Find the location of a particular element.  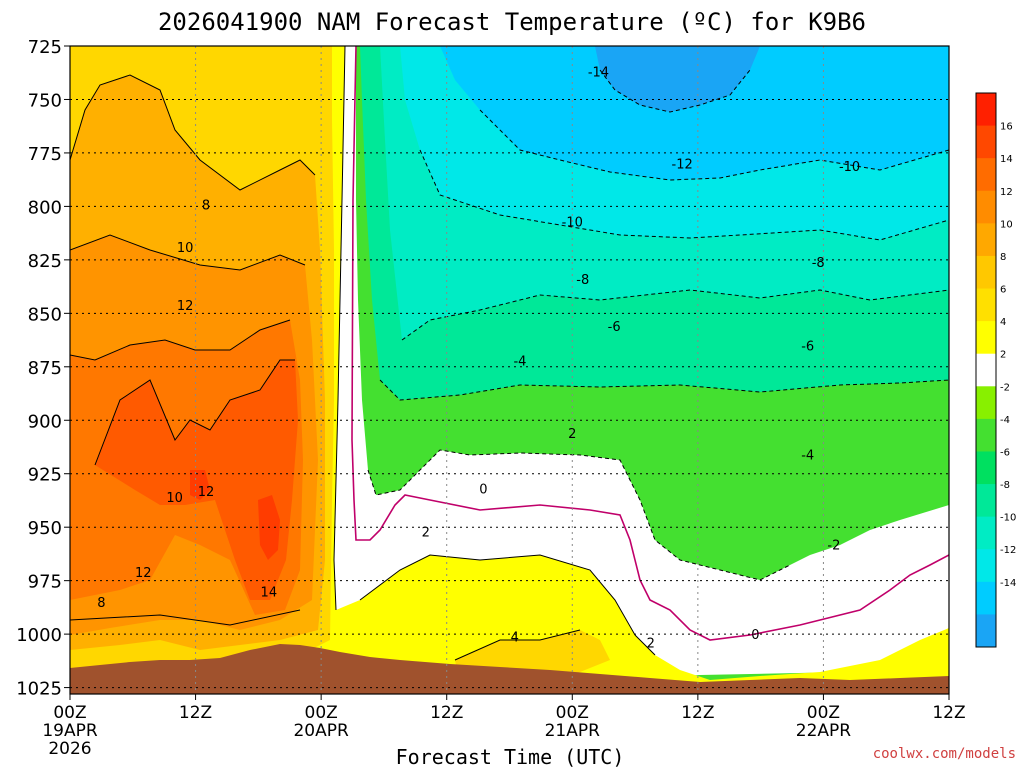

x-date-label: 22APR is located at coordinates (824, 731).